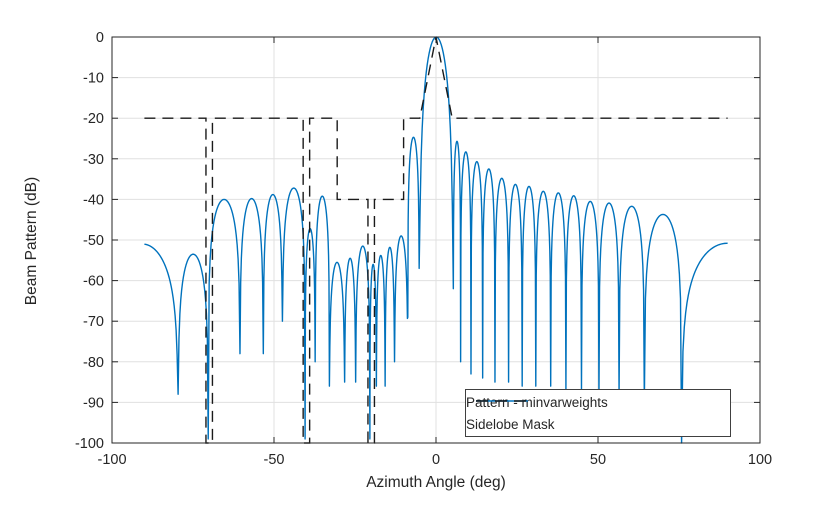 The height and width of the screenshot is (506, 840). What do you see at coordinates (760, 460) in the screenshot?
I see `x-tick-label: 100` at bounding box center [760, 460].